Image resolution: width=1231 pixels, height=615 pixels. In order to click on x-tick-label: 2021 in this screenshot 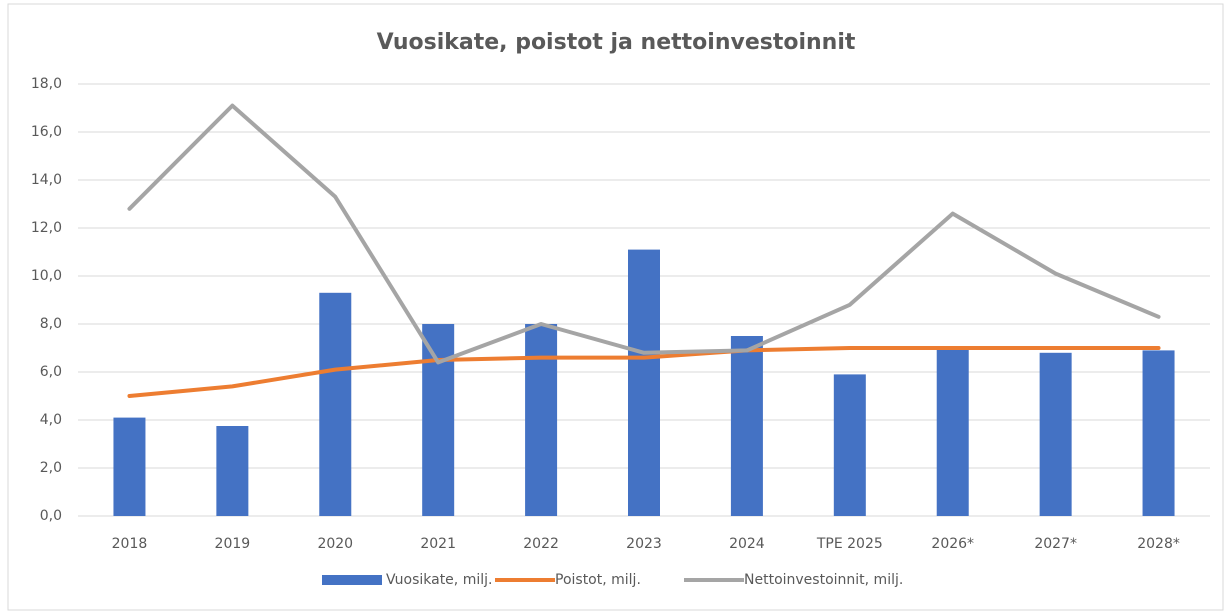, I will do `click(438, 544)`.